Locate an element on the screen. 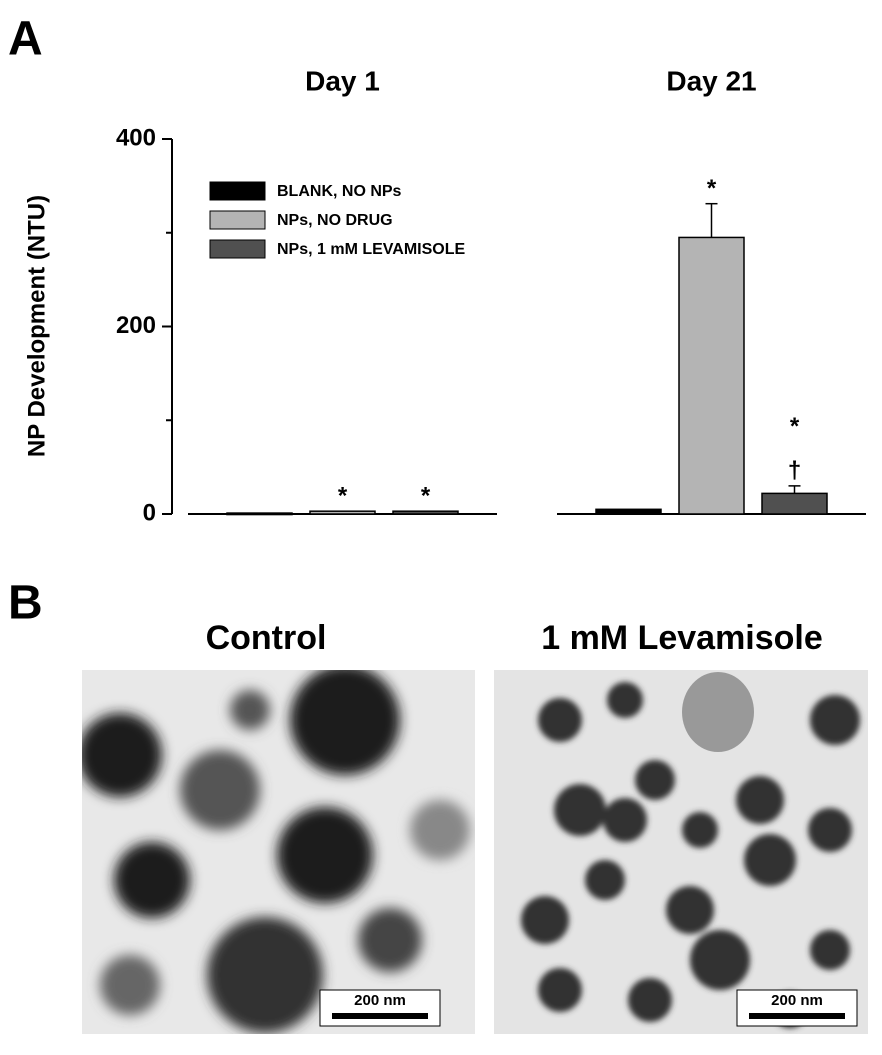 The image size is (882, 1055). y-tick-label: 0 is located at coordinates (149, 512).